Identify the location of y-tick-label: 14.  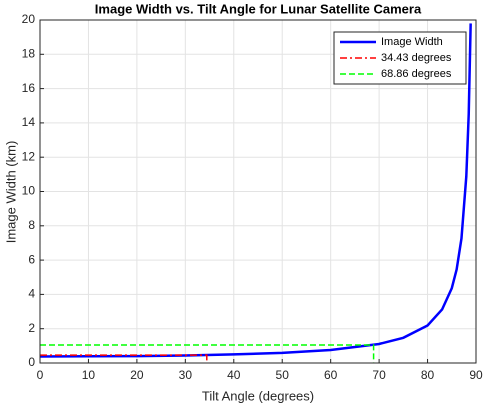
(29, 122).